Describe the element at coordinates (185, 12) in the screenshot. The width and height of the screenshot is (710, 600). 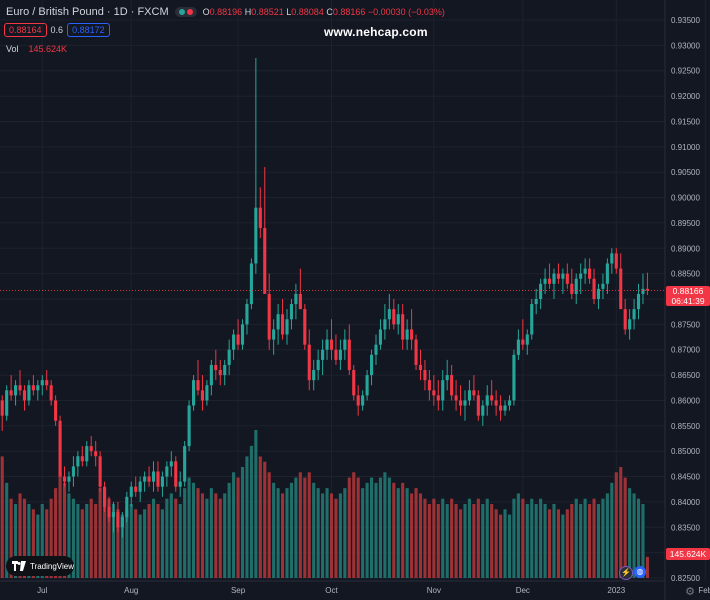
I see `market-status-indicator` at that location.